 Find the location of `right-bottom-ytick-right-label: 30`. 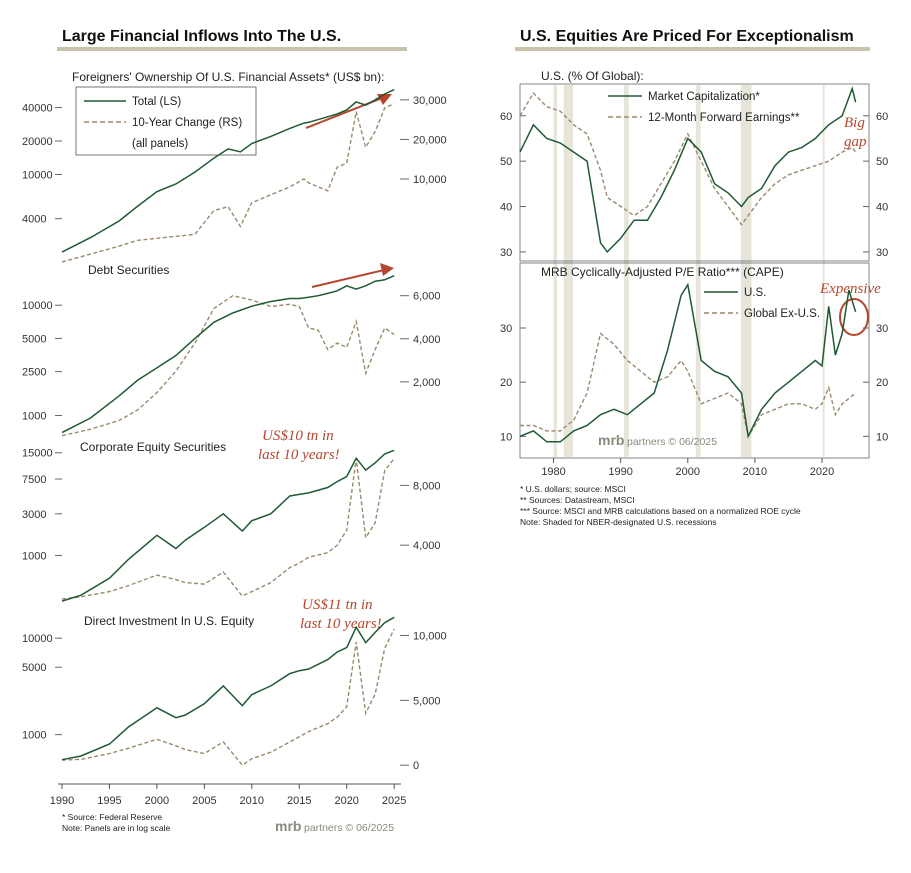

right-bottom-ytick-right-label: 30 is located at coordinates (882, 329).